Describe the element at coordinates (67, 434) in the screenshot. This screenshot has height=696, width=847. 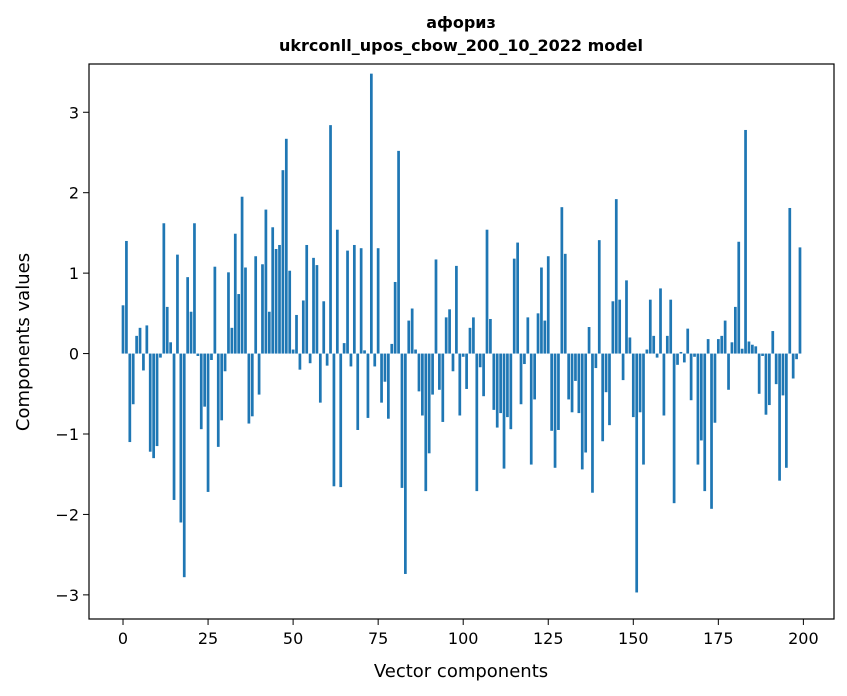
I see `y-tick-label: −1` at that location.